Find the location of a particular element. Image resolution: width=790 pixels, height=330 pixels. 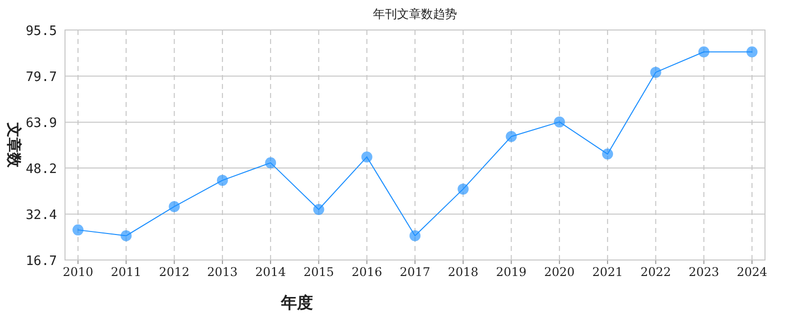

x-tick-label: 2015 is located at coordinates (318, 272).